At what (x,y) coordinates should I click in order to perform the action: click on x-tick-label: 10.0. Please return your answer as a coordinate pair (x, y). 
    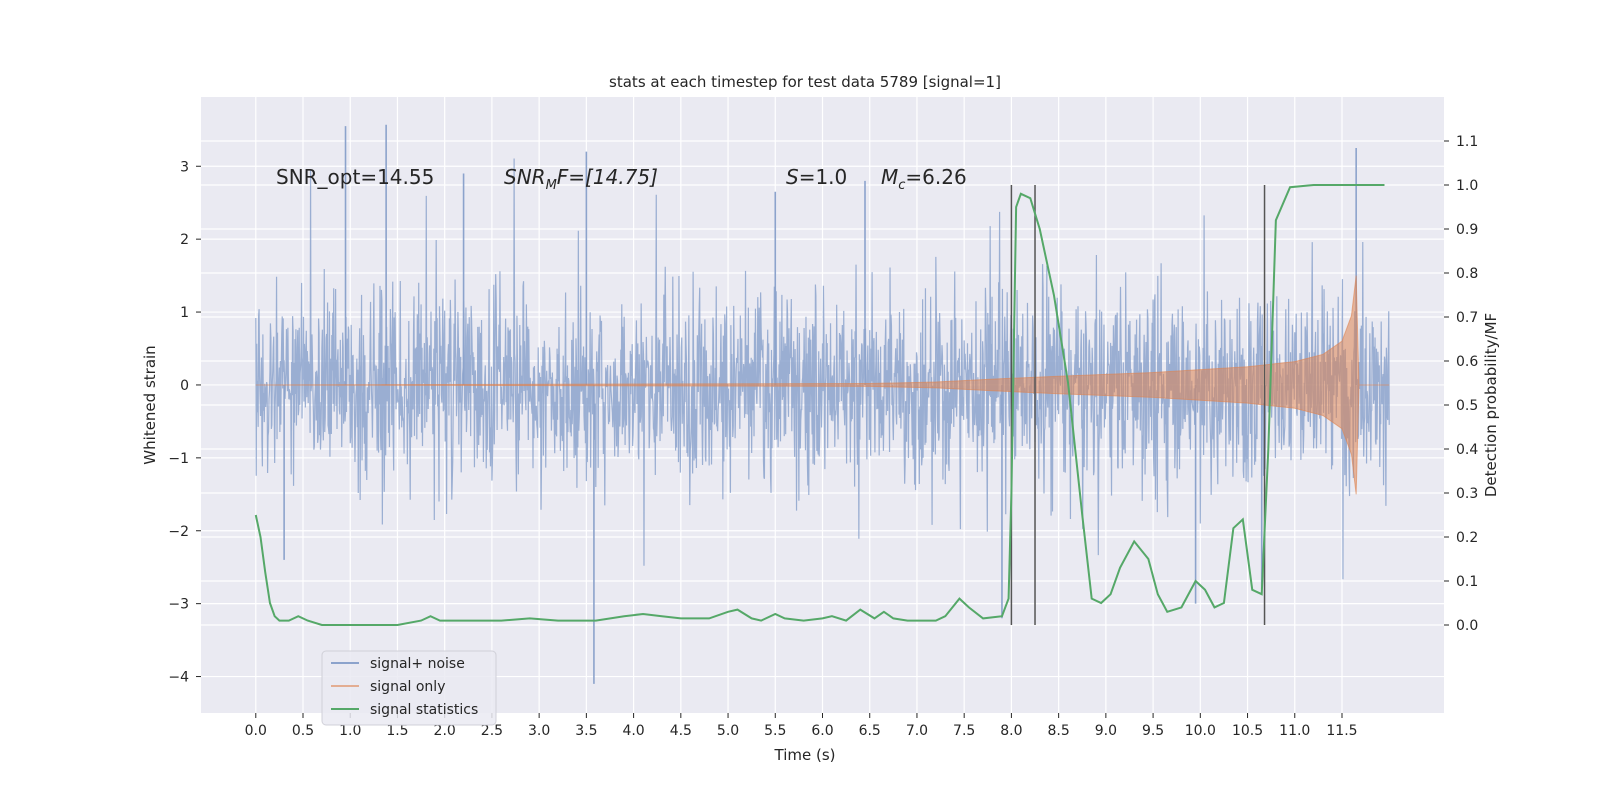
    Looking at the image, I should click on (1200, 731).